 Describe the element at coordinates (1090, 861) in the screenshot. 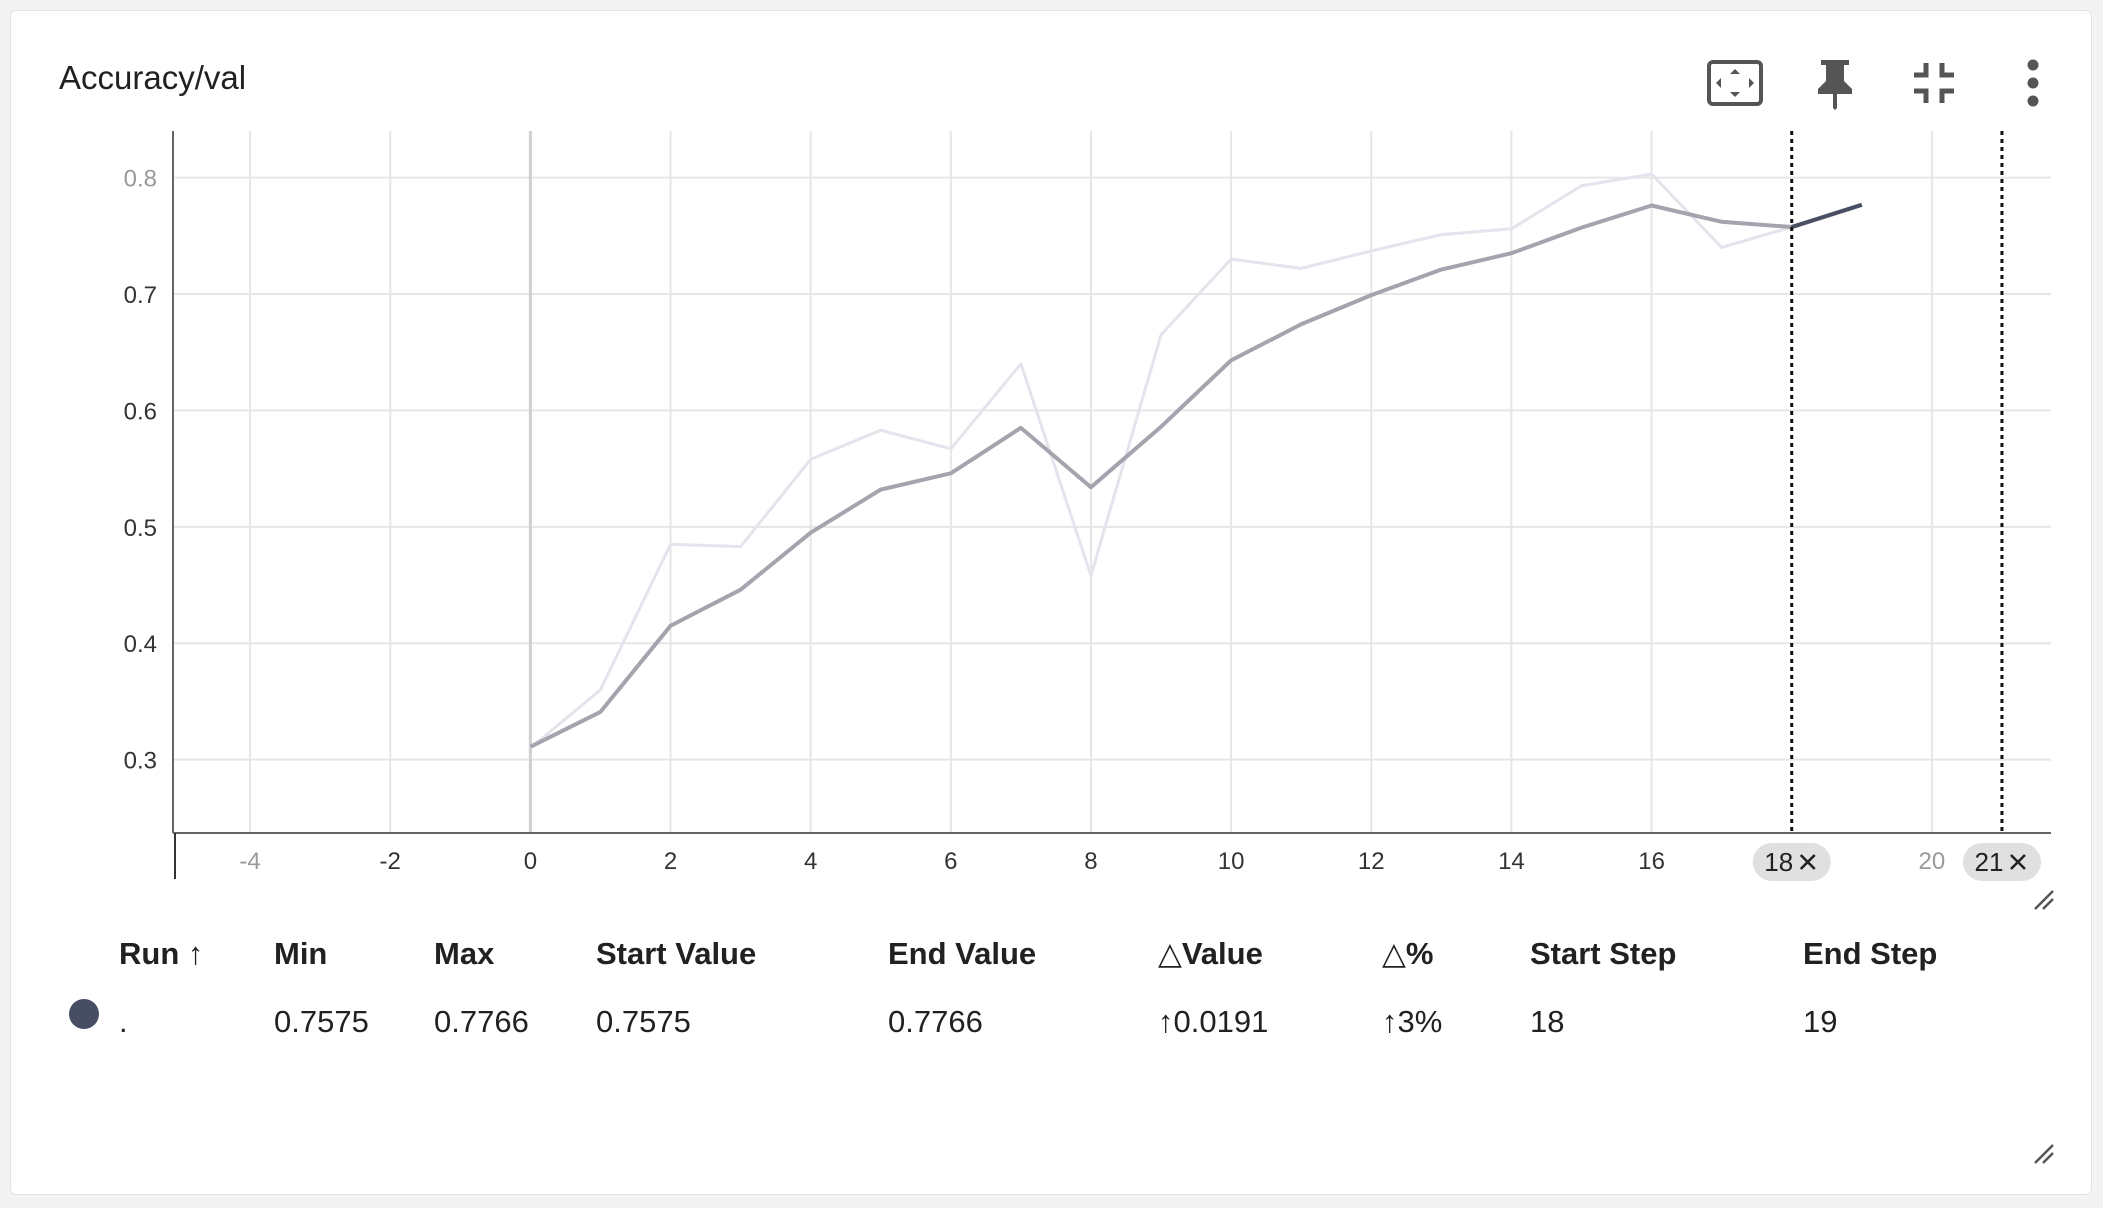

I see `x-tick-label: 8` at that location.